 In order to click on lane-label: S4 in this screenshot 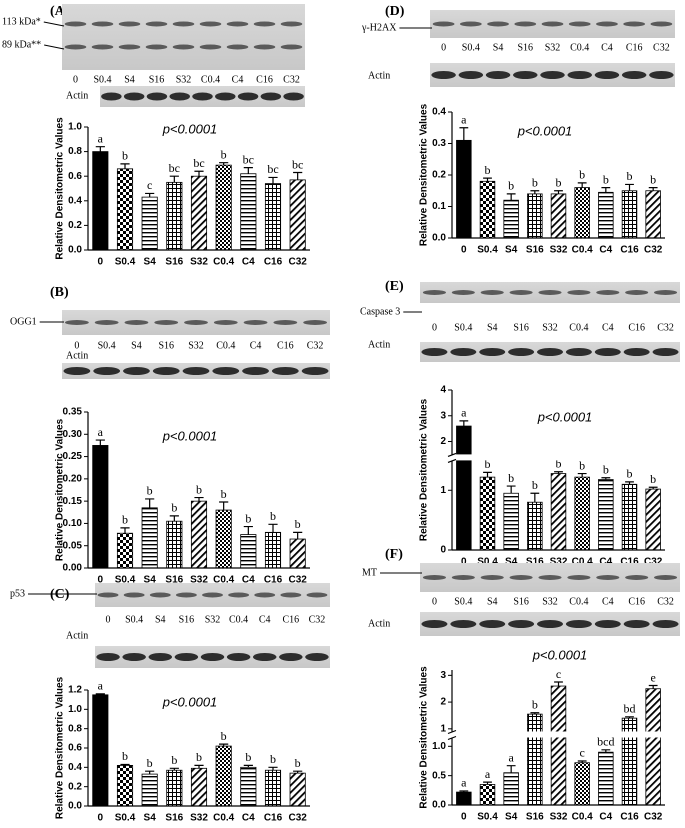, I will do `click(136, 345)`.